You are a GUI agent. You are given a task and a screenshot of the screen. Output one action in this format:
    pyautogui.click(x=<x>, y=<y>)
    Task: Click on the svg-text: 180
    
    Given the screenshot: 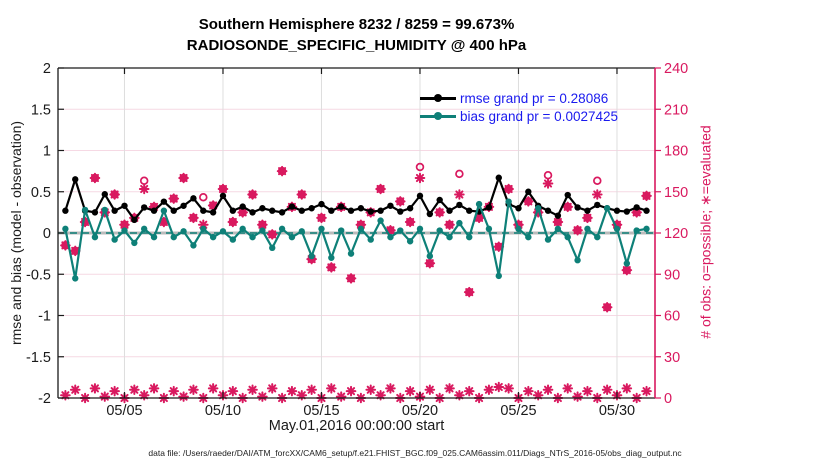 What is the action you would take?
    pyautogui.click(x=676, y=152)
    